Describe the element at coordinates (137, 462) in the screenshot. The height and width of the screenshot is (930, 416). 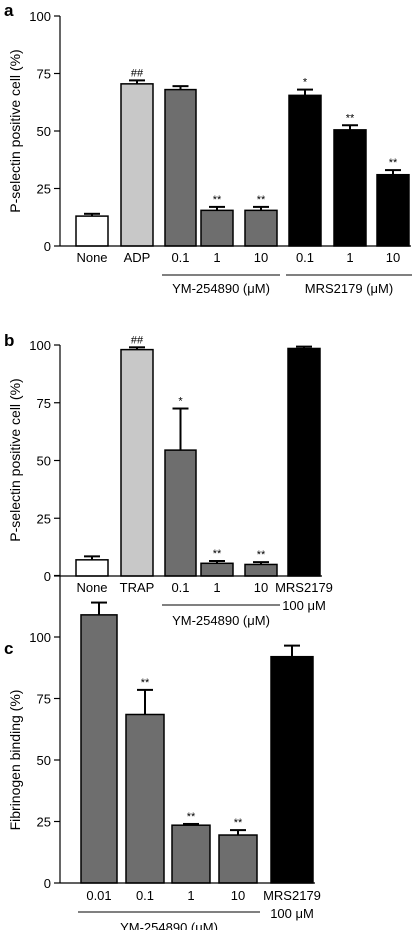
I see `bar-TRAP` at that location.